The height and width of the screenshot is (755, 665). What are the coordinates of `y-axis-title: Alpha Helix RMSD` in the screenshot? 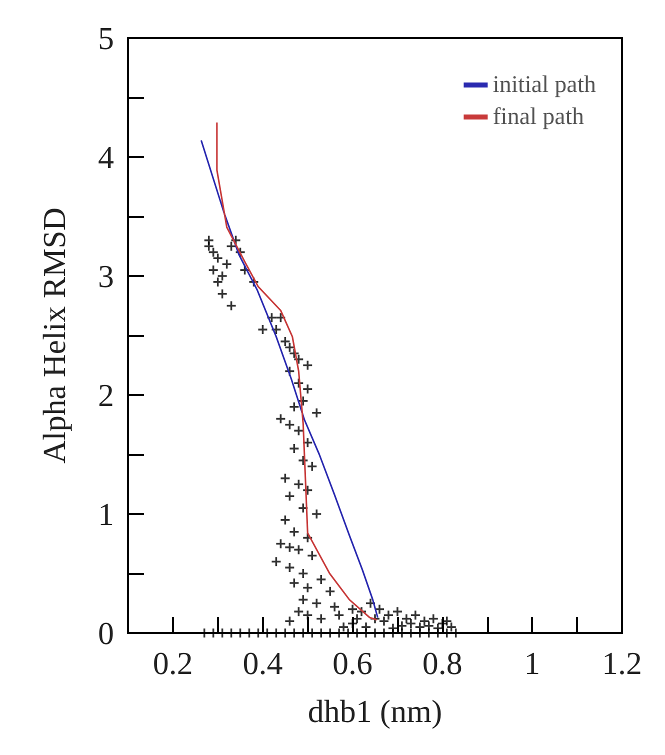 It's located at (54, 336).